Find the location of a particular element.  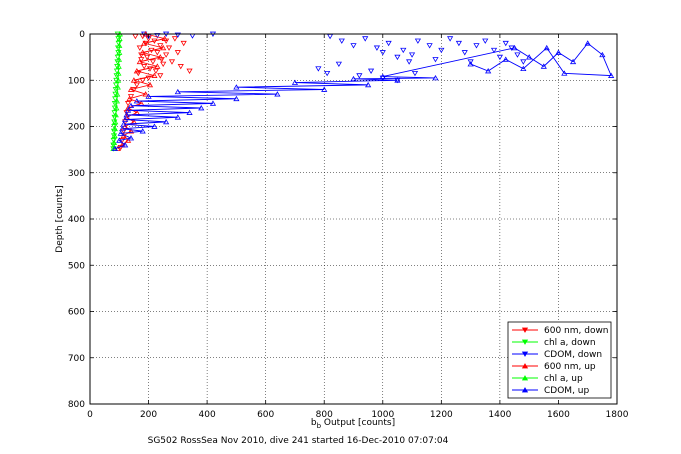

legend-label: CDOM, down is located at coordinates (573, 355).